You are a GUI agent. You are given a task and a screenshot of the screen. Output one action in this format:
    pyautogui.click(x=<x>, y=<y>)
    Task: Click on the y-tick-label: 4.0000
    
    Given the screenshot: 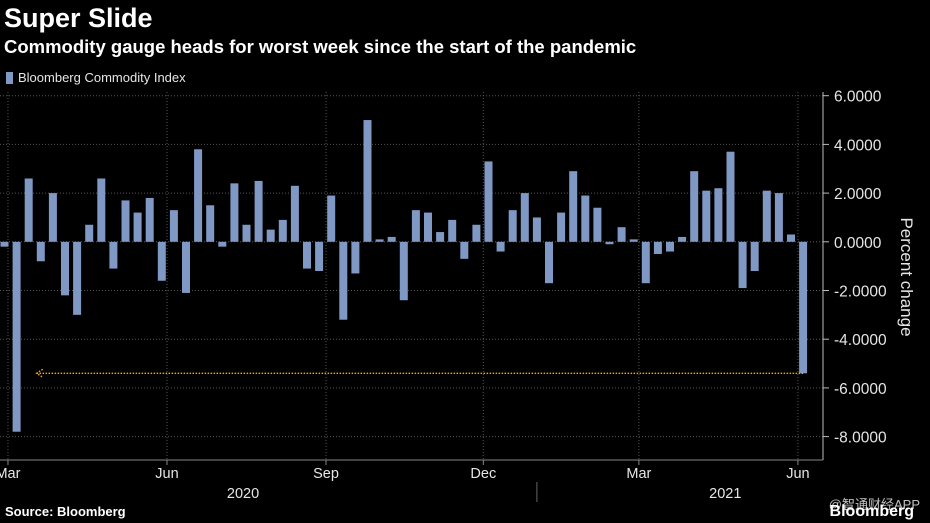 What is the action you would take?
    pyautogui.click(x=858, y=145)
    